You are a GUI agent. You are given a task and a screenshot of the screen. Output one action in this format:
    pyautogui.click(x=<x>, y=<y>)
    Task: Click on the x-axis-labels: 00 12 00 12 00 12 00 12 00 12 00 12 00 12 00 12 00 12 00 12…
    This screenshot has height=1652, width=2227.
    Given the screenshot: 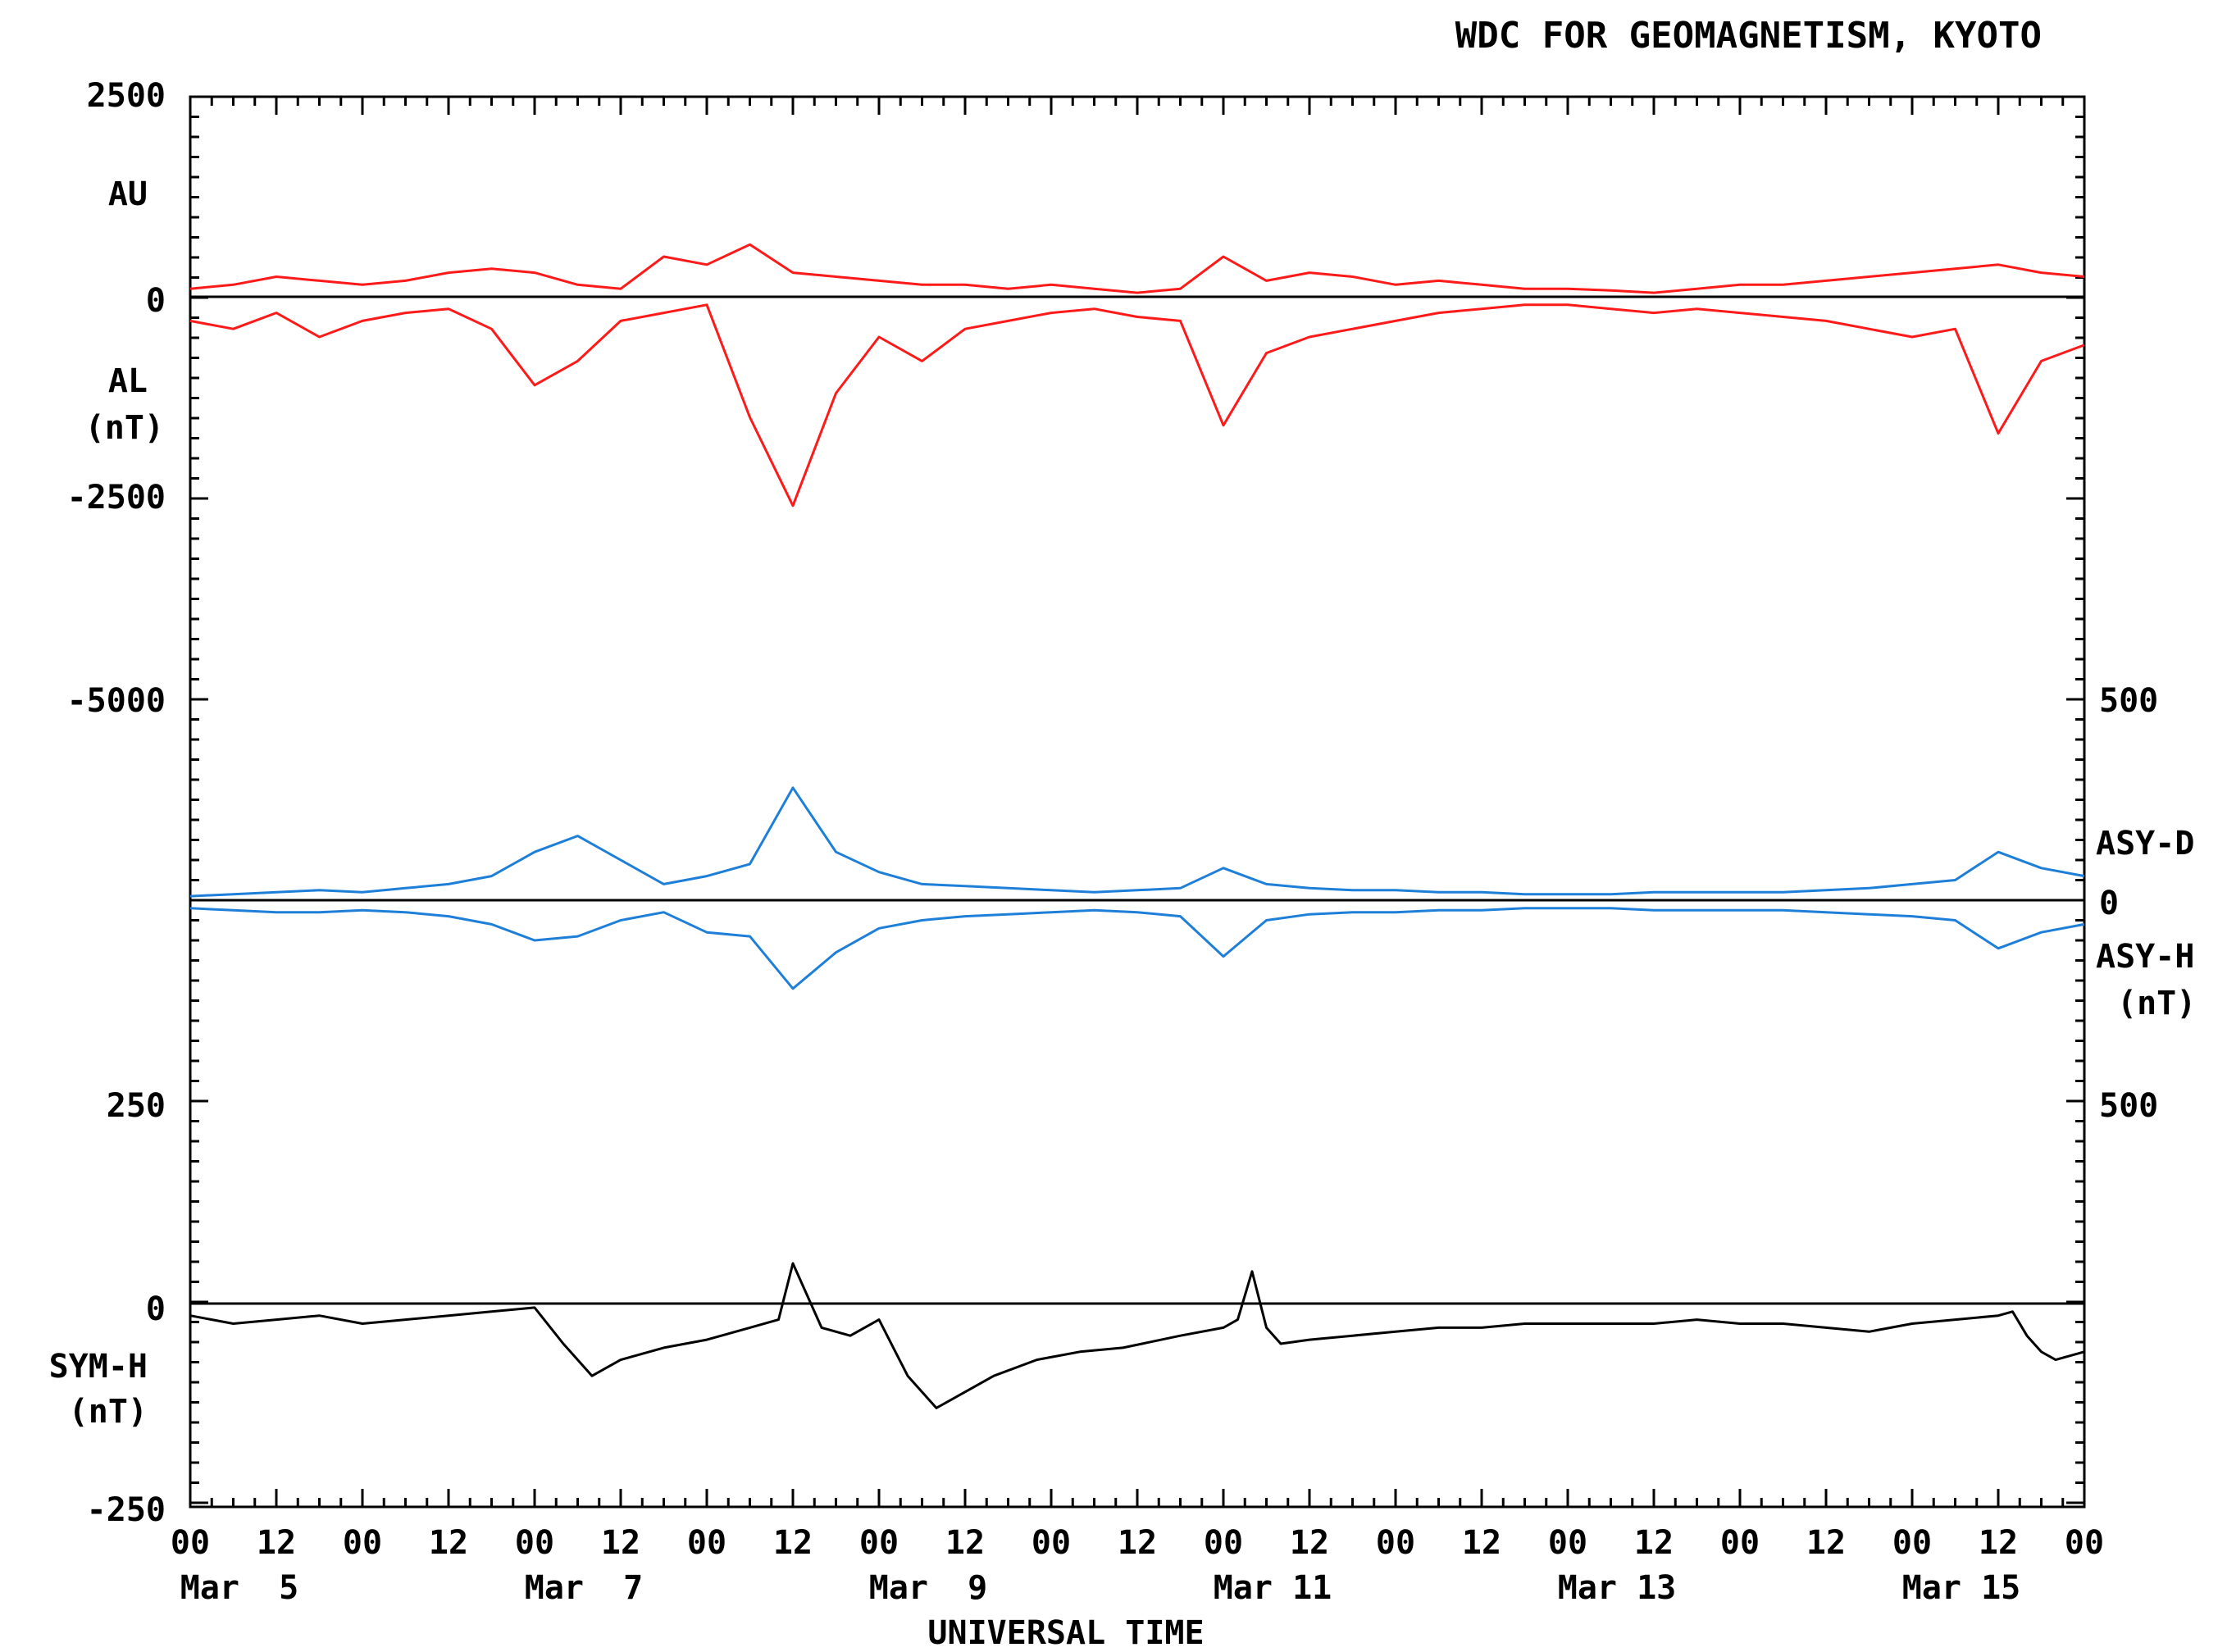 What is the action you would take?
    pyautogui.click(x=1137, y=1565)
    